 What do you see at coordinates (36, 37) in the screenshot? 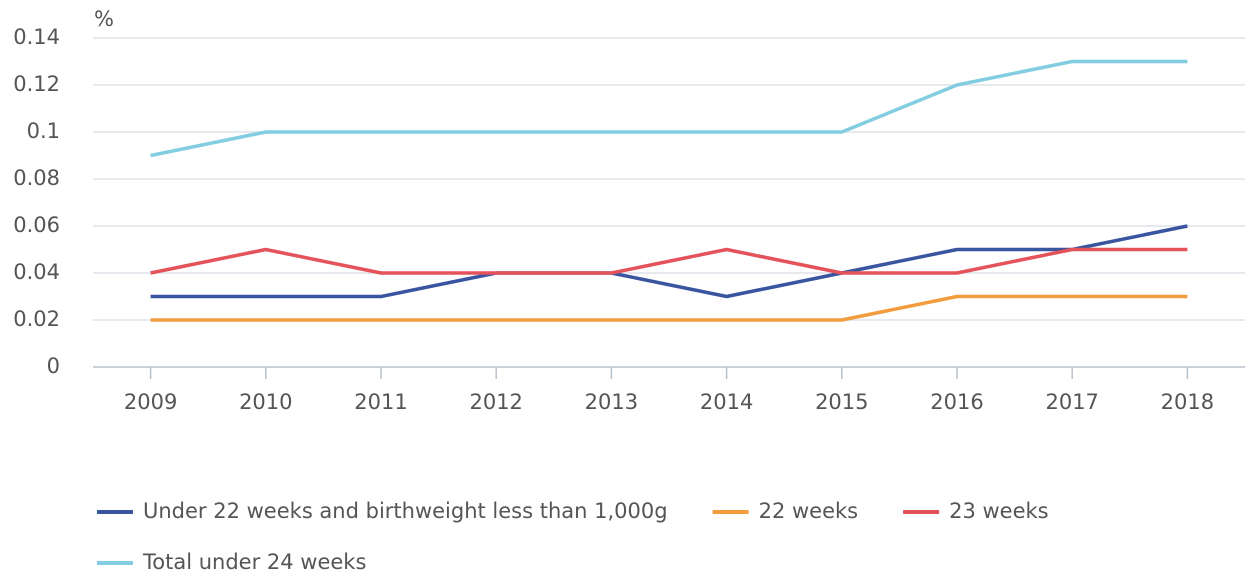
I see `y-tick-label: 0.14` at bounding box center [36, 37].